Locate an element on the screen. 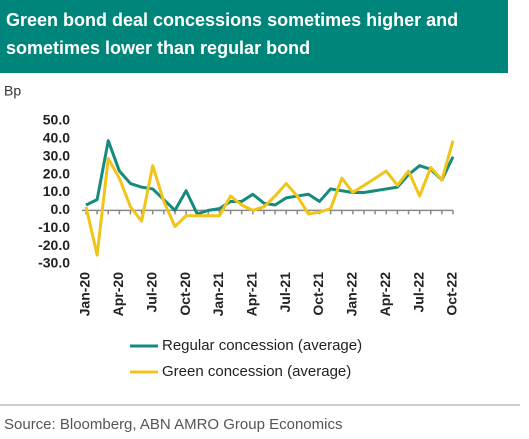 This screenshot has height=439, width=529. x-tick-label: Jan-22 is located at coordinates (352, 294).